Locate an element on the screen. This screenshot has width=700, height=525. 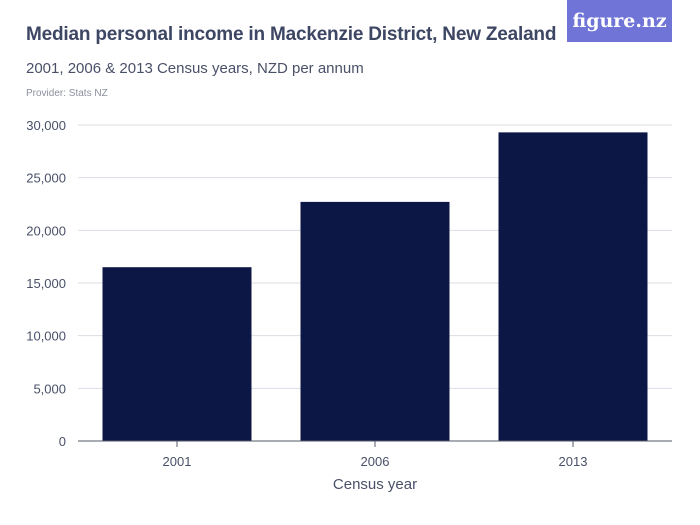
x-tick-label: 2001 is located at coordinates (177, 461).